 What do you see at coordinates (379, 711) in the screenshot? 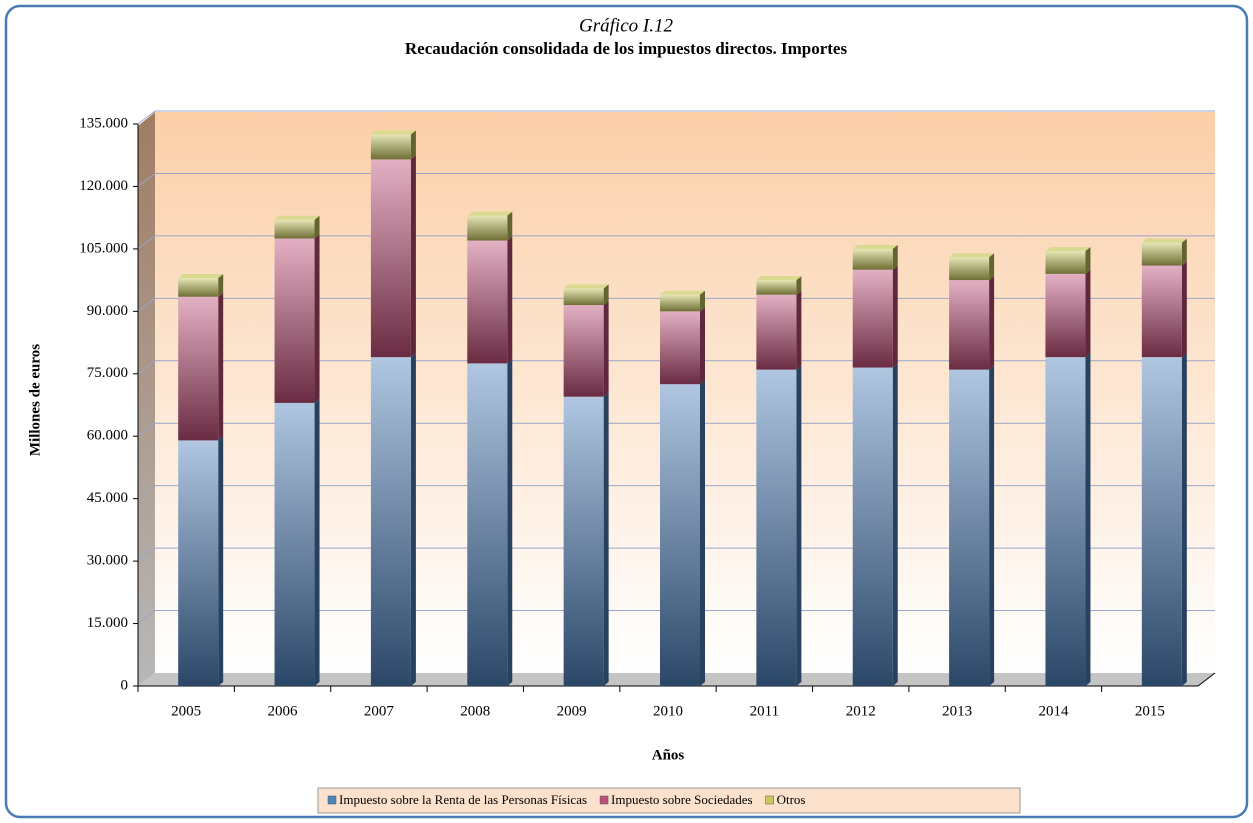
I see `x-tick-label: 2007` at bounding box center [379, 711].